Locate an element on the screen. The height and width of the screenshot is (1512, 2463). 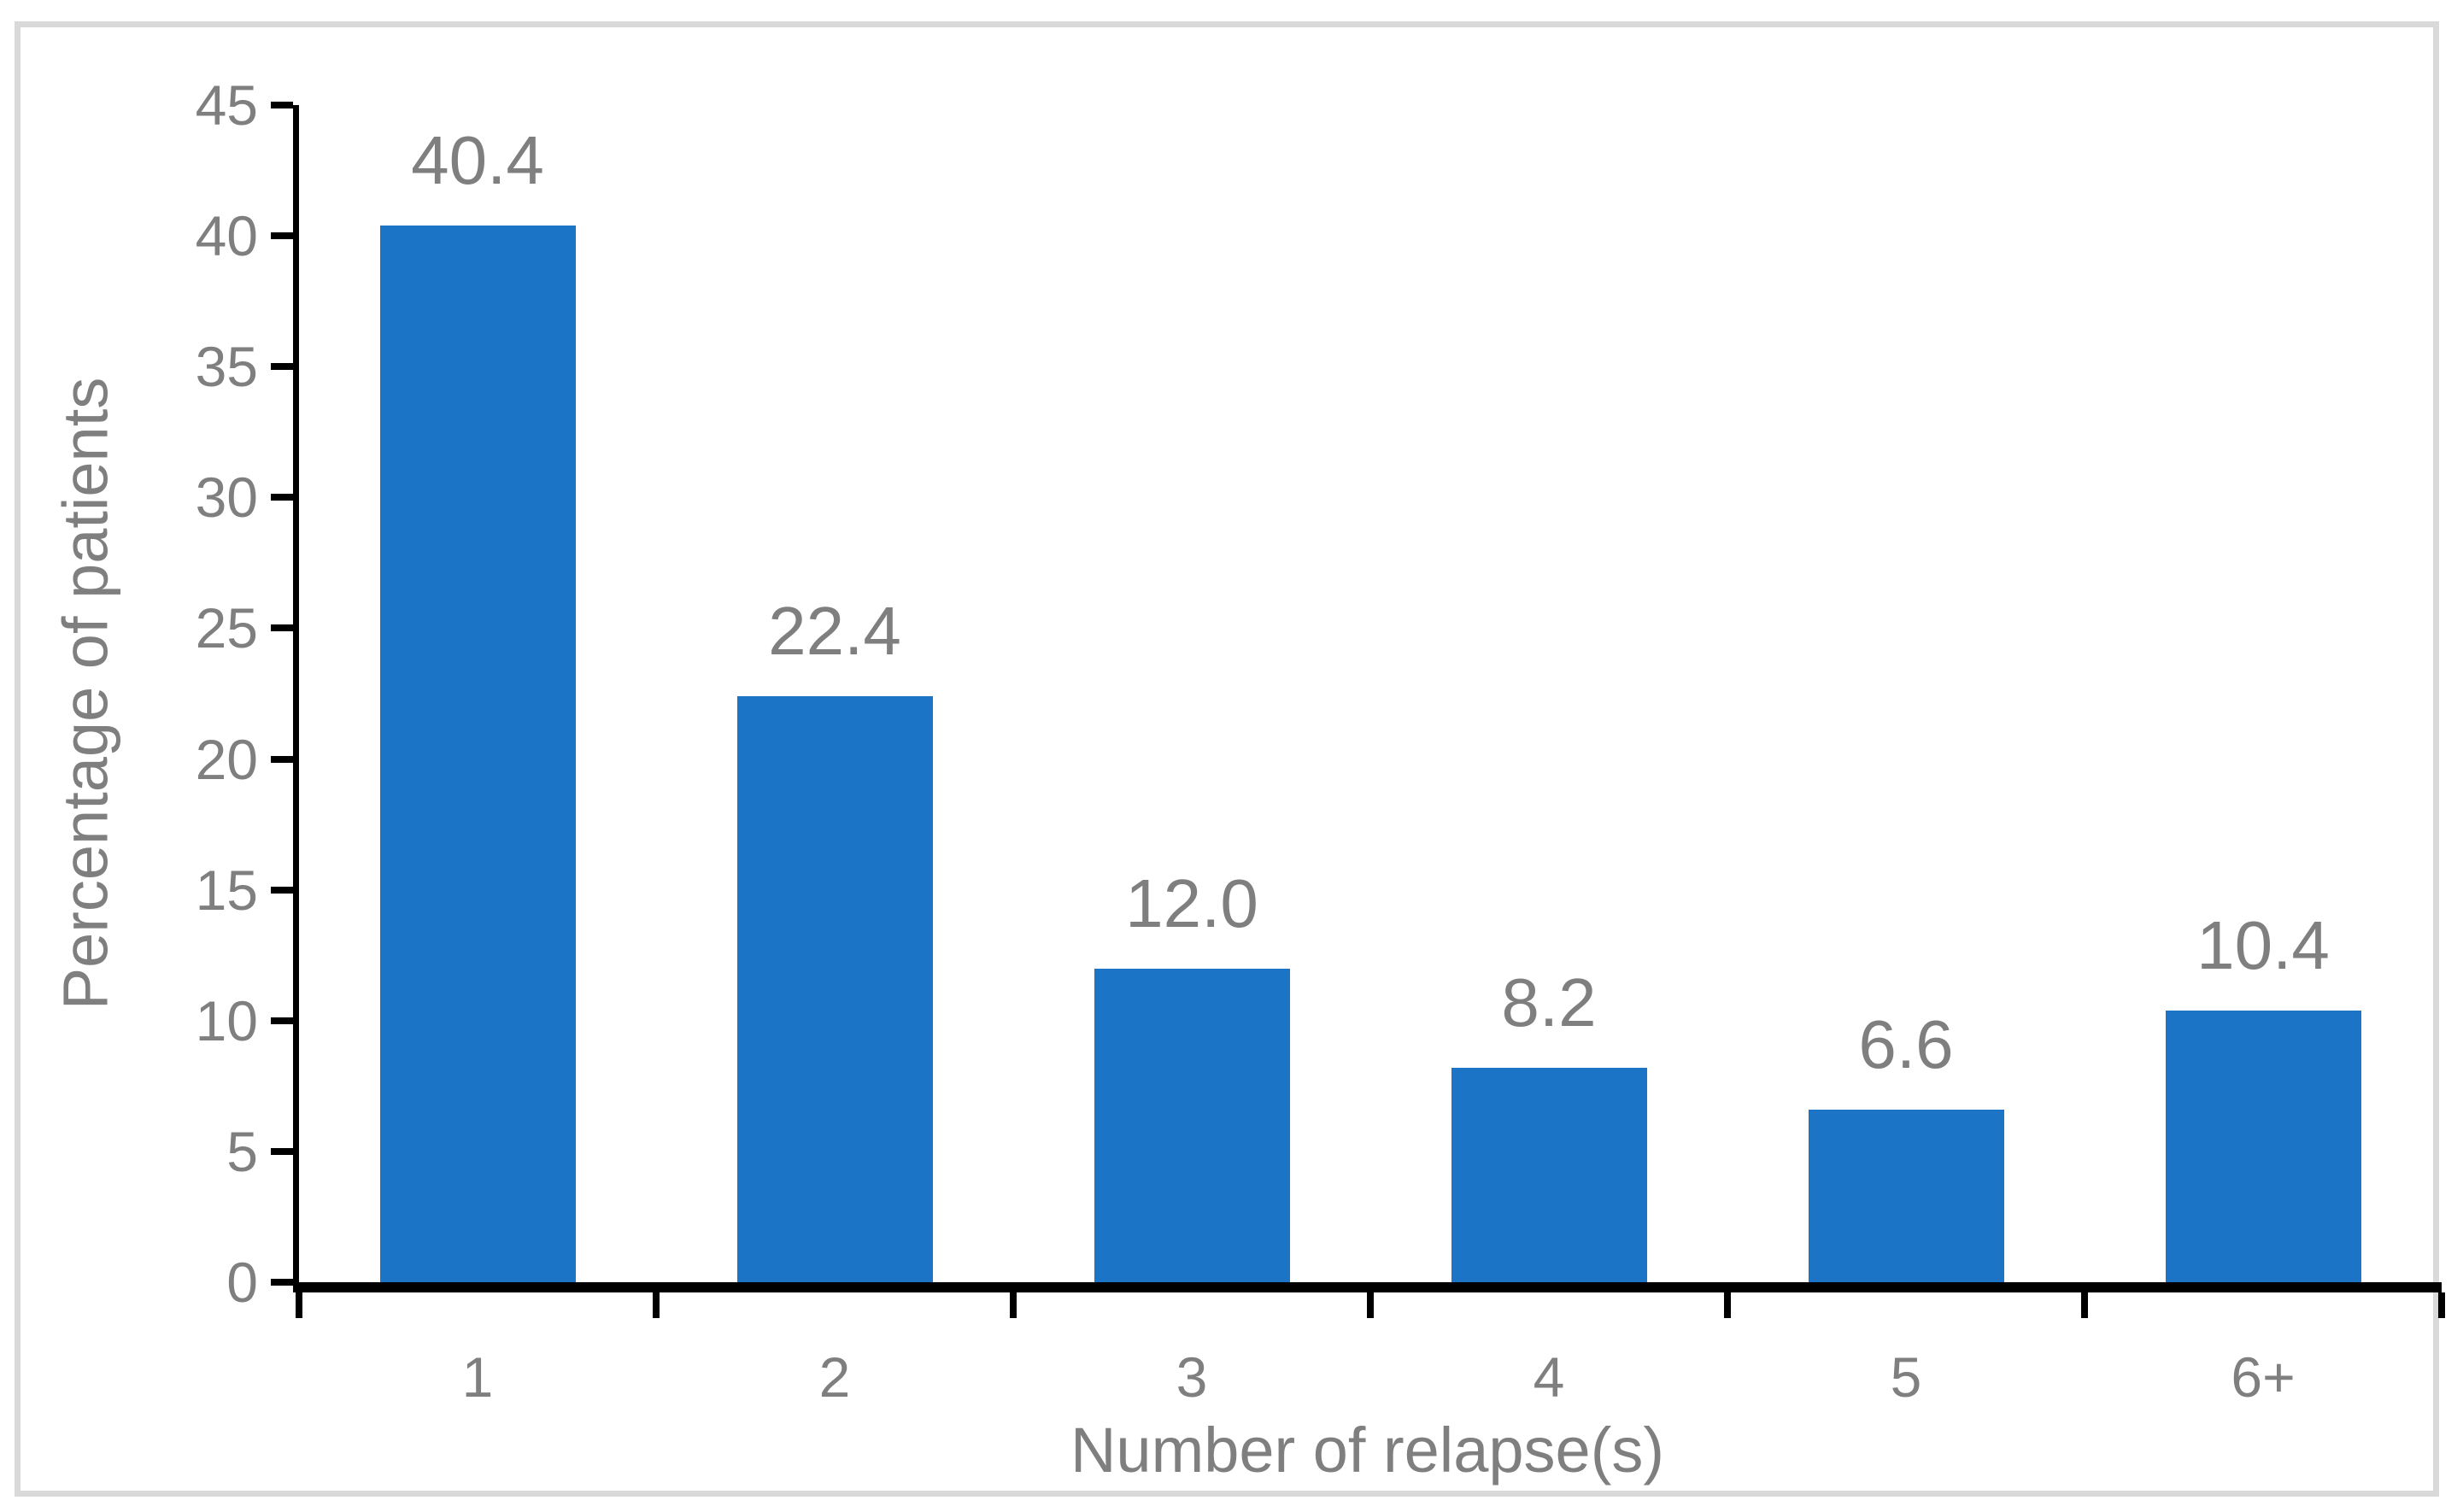
y-tick-label: 40 is located at coordinates (227, 236).